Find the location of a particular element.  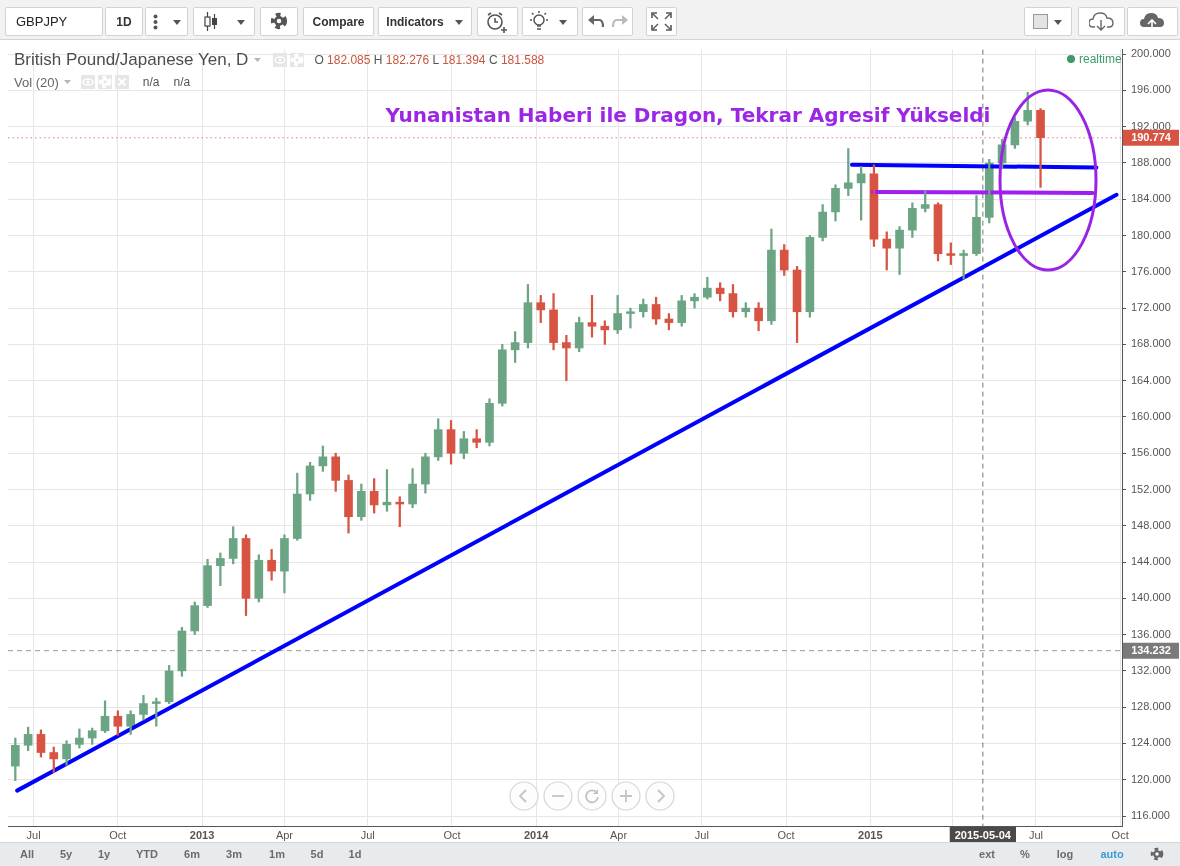

y-tick-label: 148.000 is located at coordinates (1151, 524).